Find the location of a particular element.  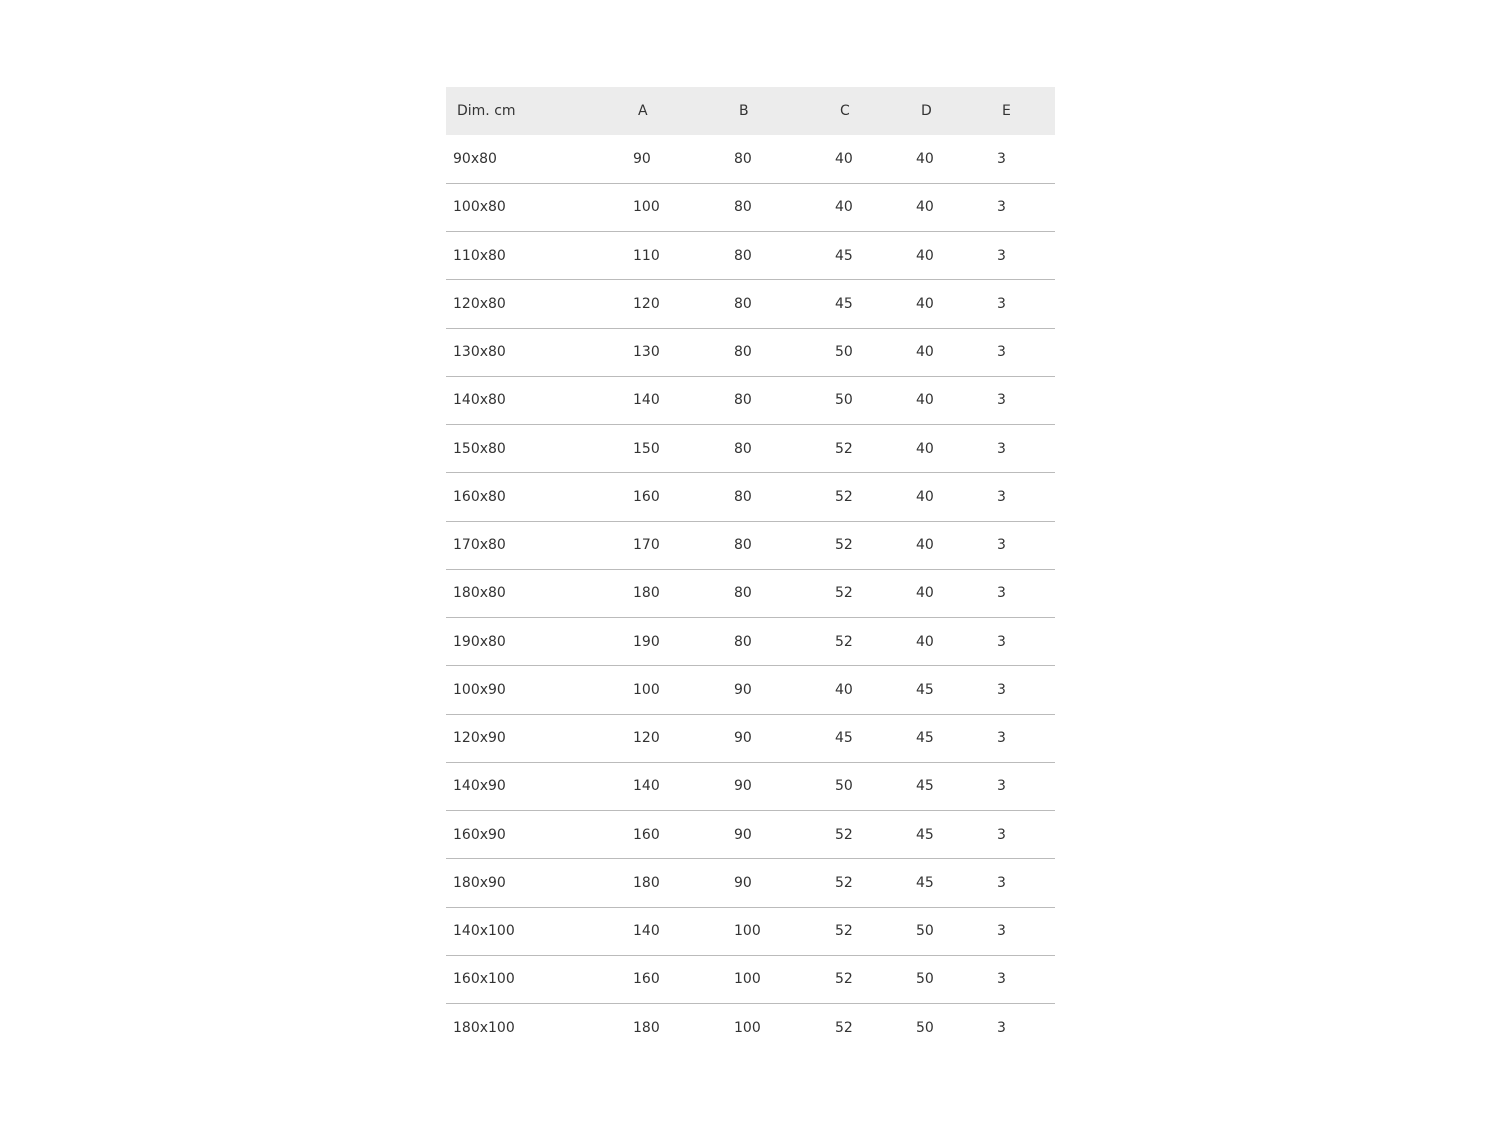

table-row: 170x80 170 80 52 40 3 is located at coordinates (750, 545).